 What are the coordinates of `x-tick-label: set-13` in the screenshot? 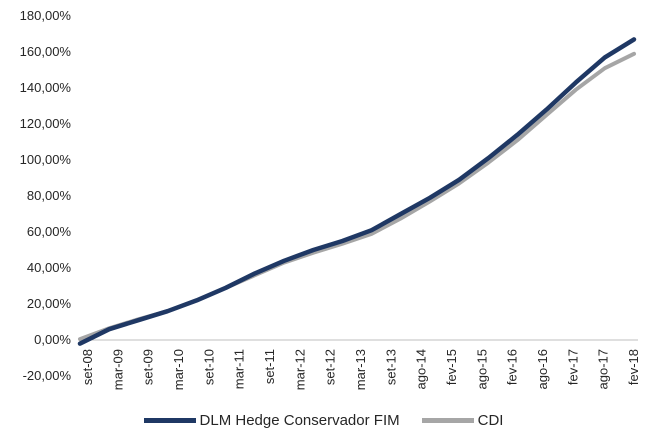 It's located at (390, 367).